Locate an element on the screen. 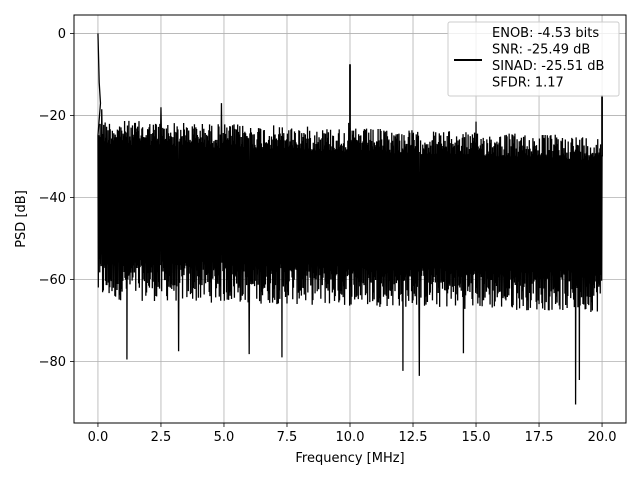 The width and height of the screenshot is (640, 480). x-tick-label: 5.0 is located at coordinates (224, 437).